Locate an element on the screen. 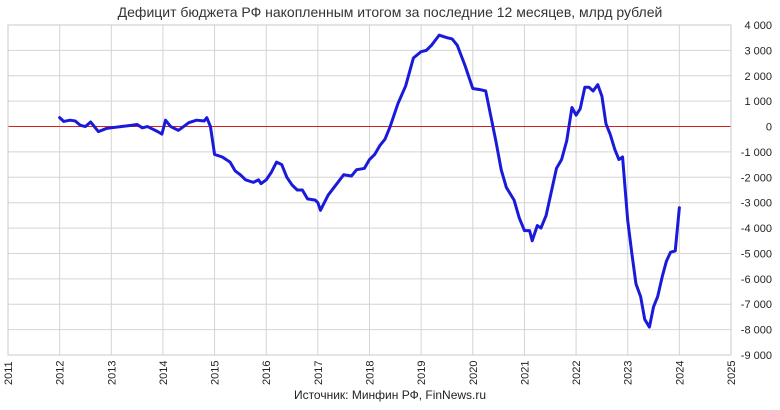 The width and height of the screenshot is (780, 410). x-tick-label: 2025 is located at coordinates (732, 373).